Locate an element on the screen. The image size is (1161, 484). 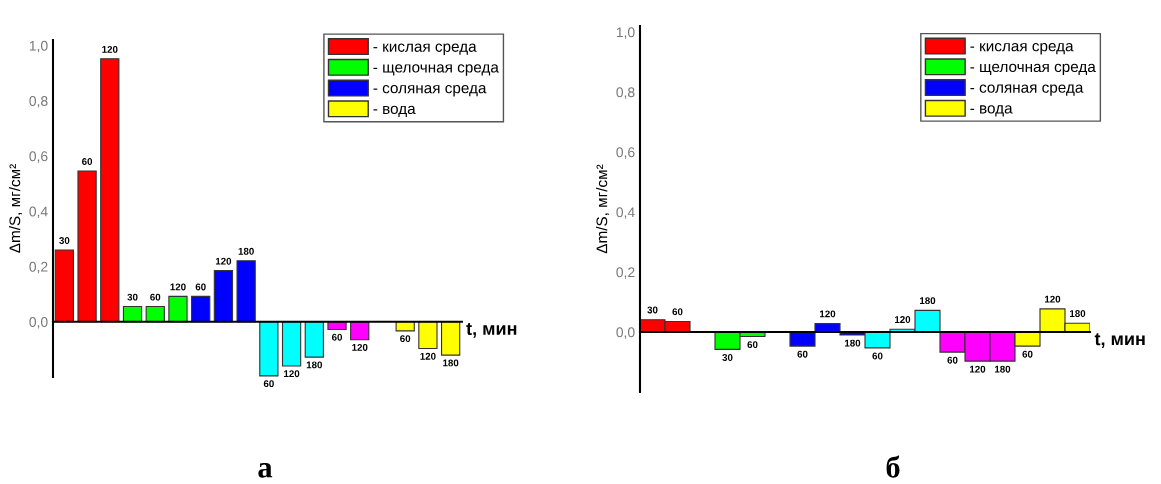
text: а is located at coordinates (265, 470).